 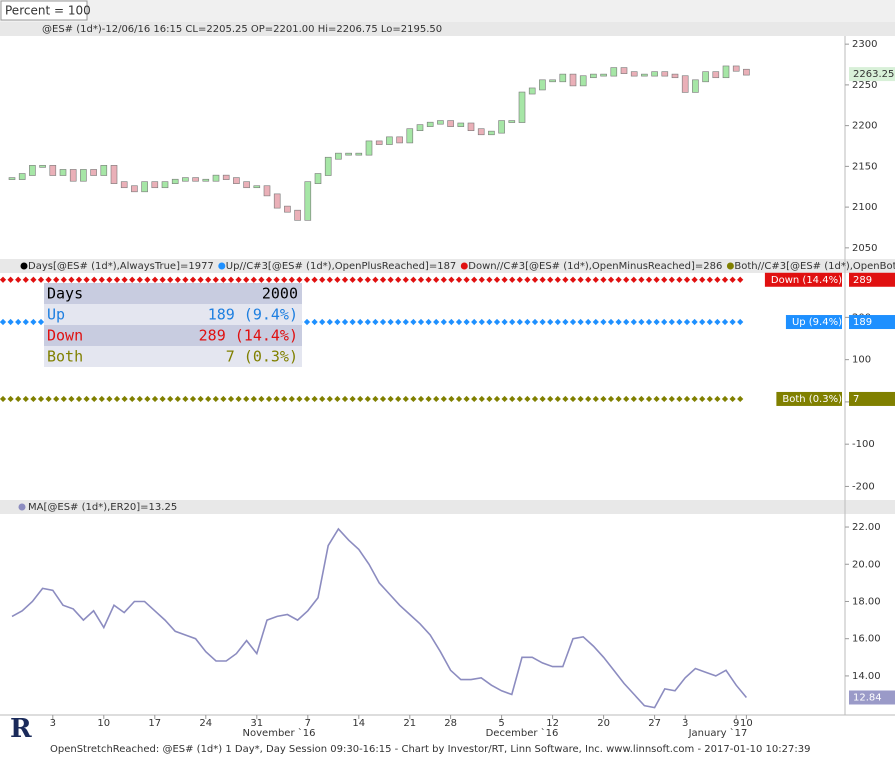 I want to click on y-tick-label: 20.00, so click(x=866, y=564).